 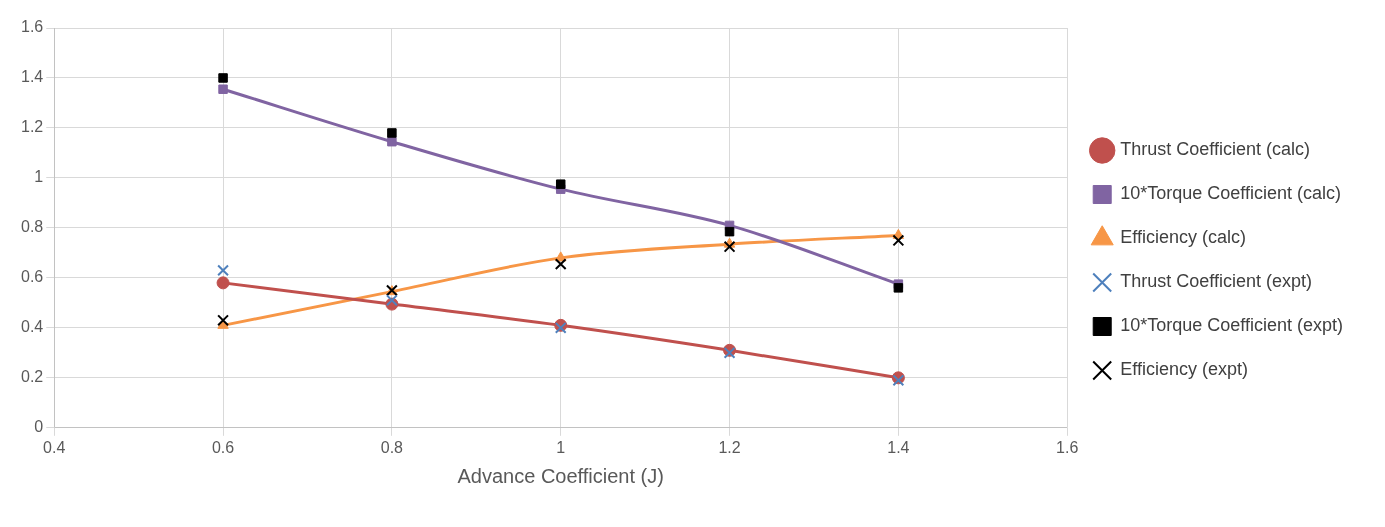 What do you see at coordinates (223, 447) in the screenshot?
I see `x-tick-label: 0.6` at bounding box center [223, 447].